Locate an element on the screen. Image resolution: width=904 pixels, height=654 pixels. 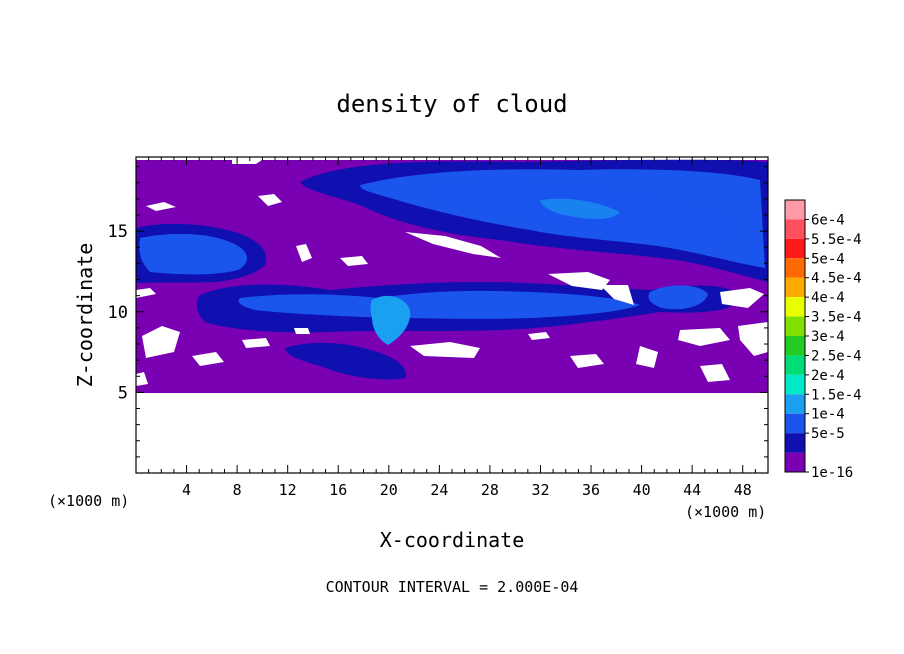
x-tick-label: 28 is located at coordinates (490, 490).